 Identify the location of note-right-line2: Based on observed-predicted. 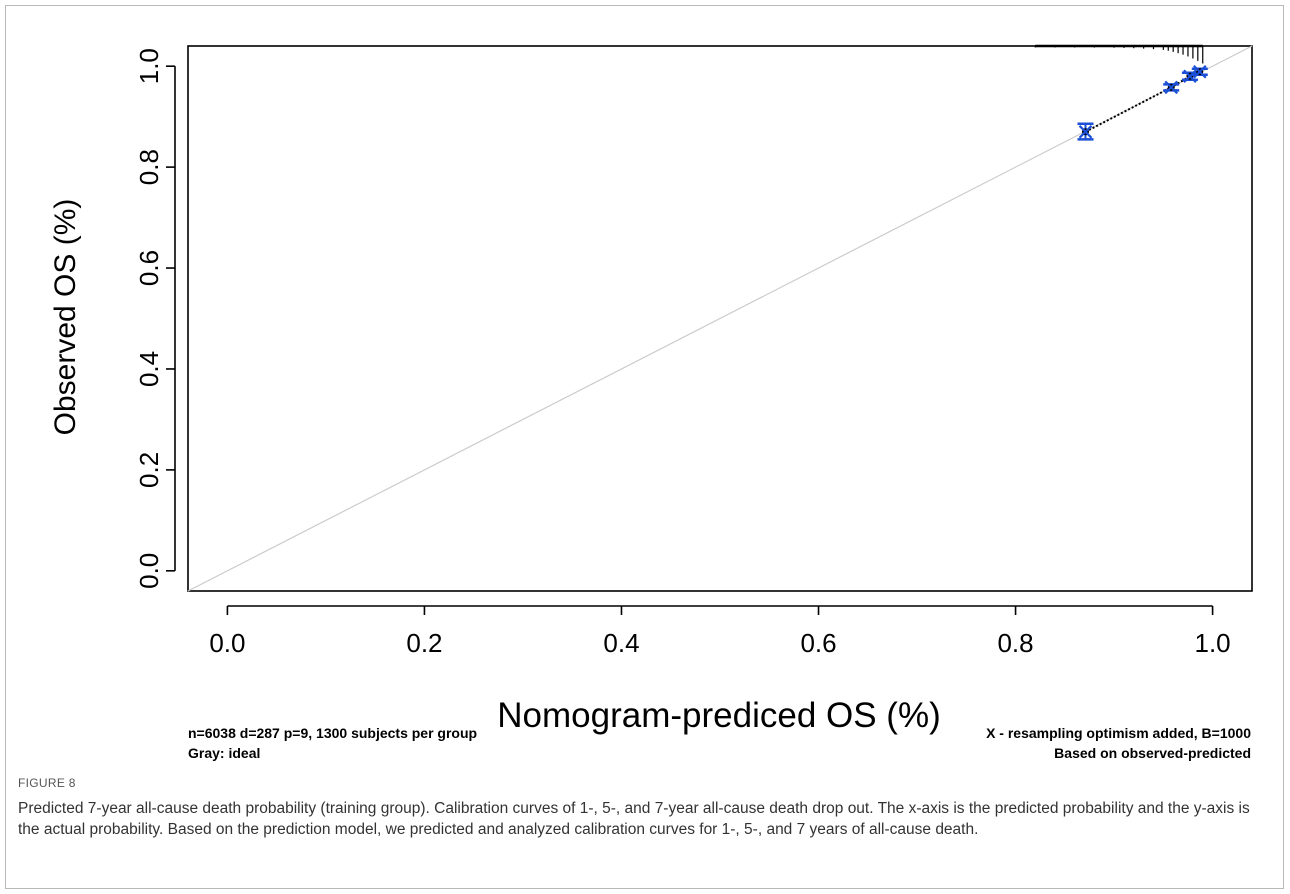
(1152, 753).